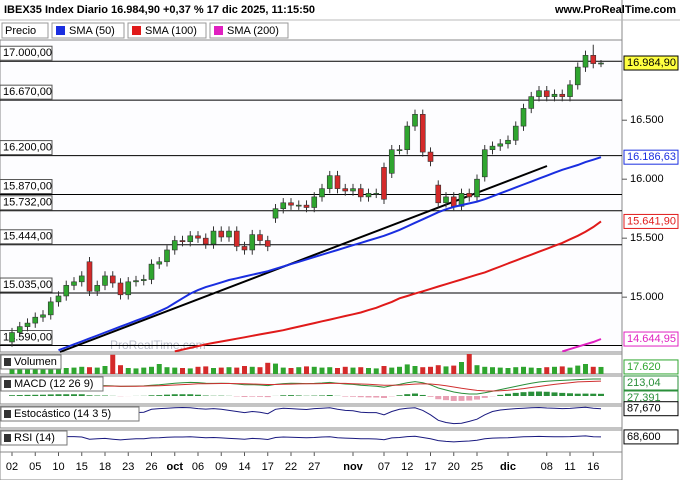 This screenshot has width=680, height=480. What do you see at coordinates (82, 467) in the screenshot?
I see `x-tick-label: 15` at bounding box center [82, 467].